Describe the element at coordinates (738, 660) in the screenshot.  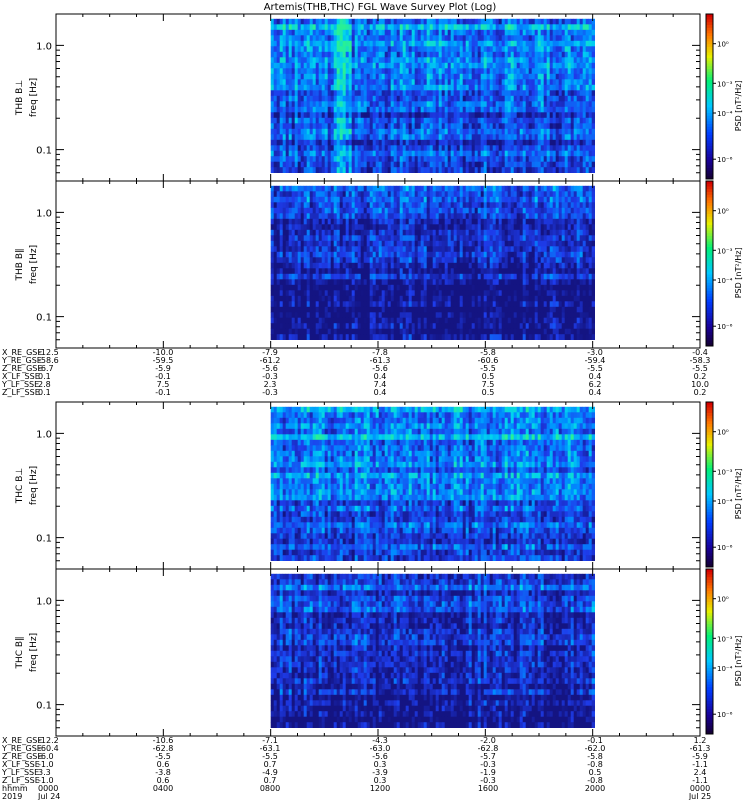
I see `colorbar-label: PSD [nT²/Hz]` at that location.